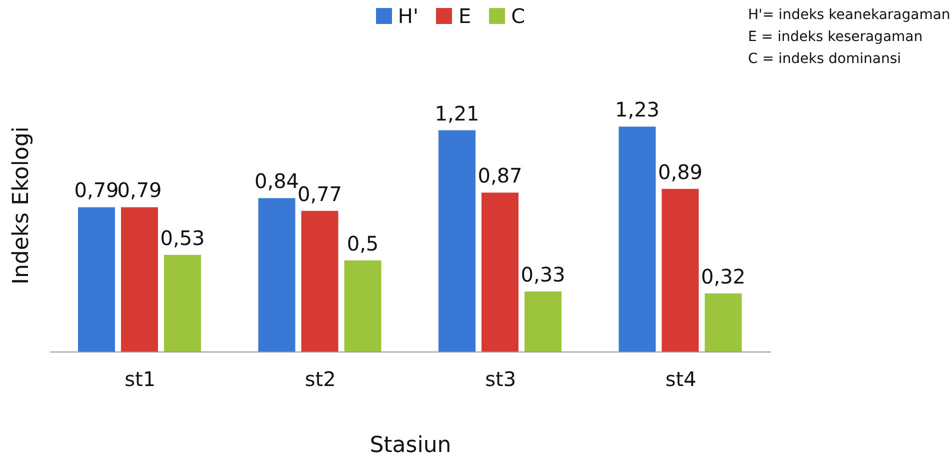 The height and width of the screenshot is (462, 951). What do you see at coordinates (825, 59) in the screenshot?
I see `text: C = indeks dominansi` at bounding box center [825, 59].